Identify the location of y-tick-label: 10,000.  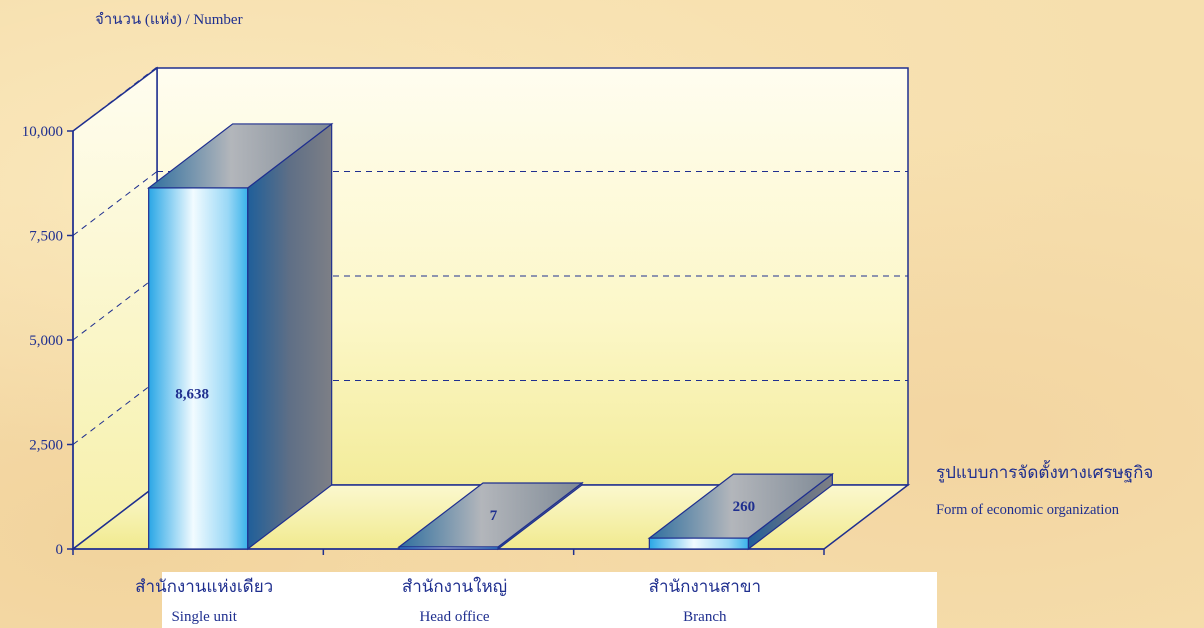
(42, 132).